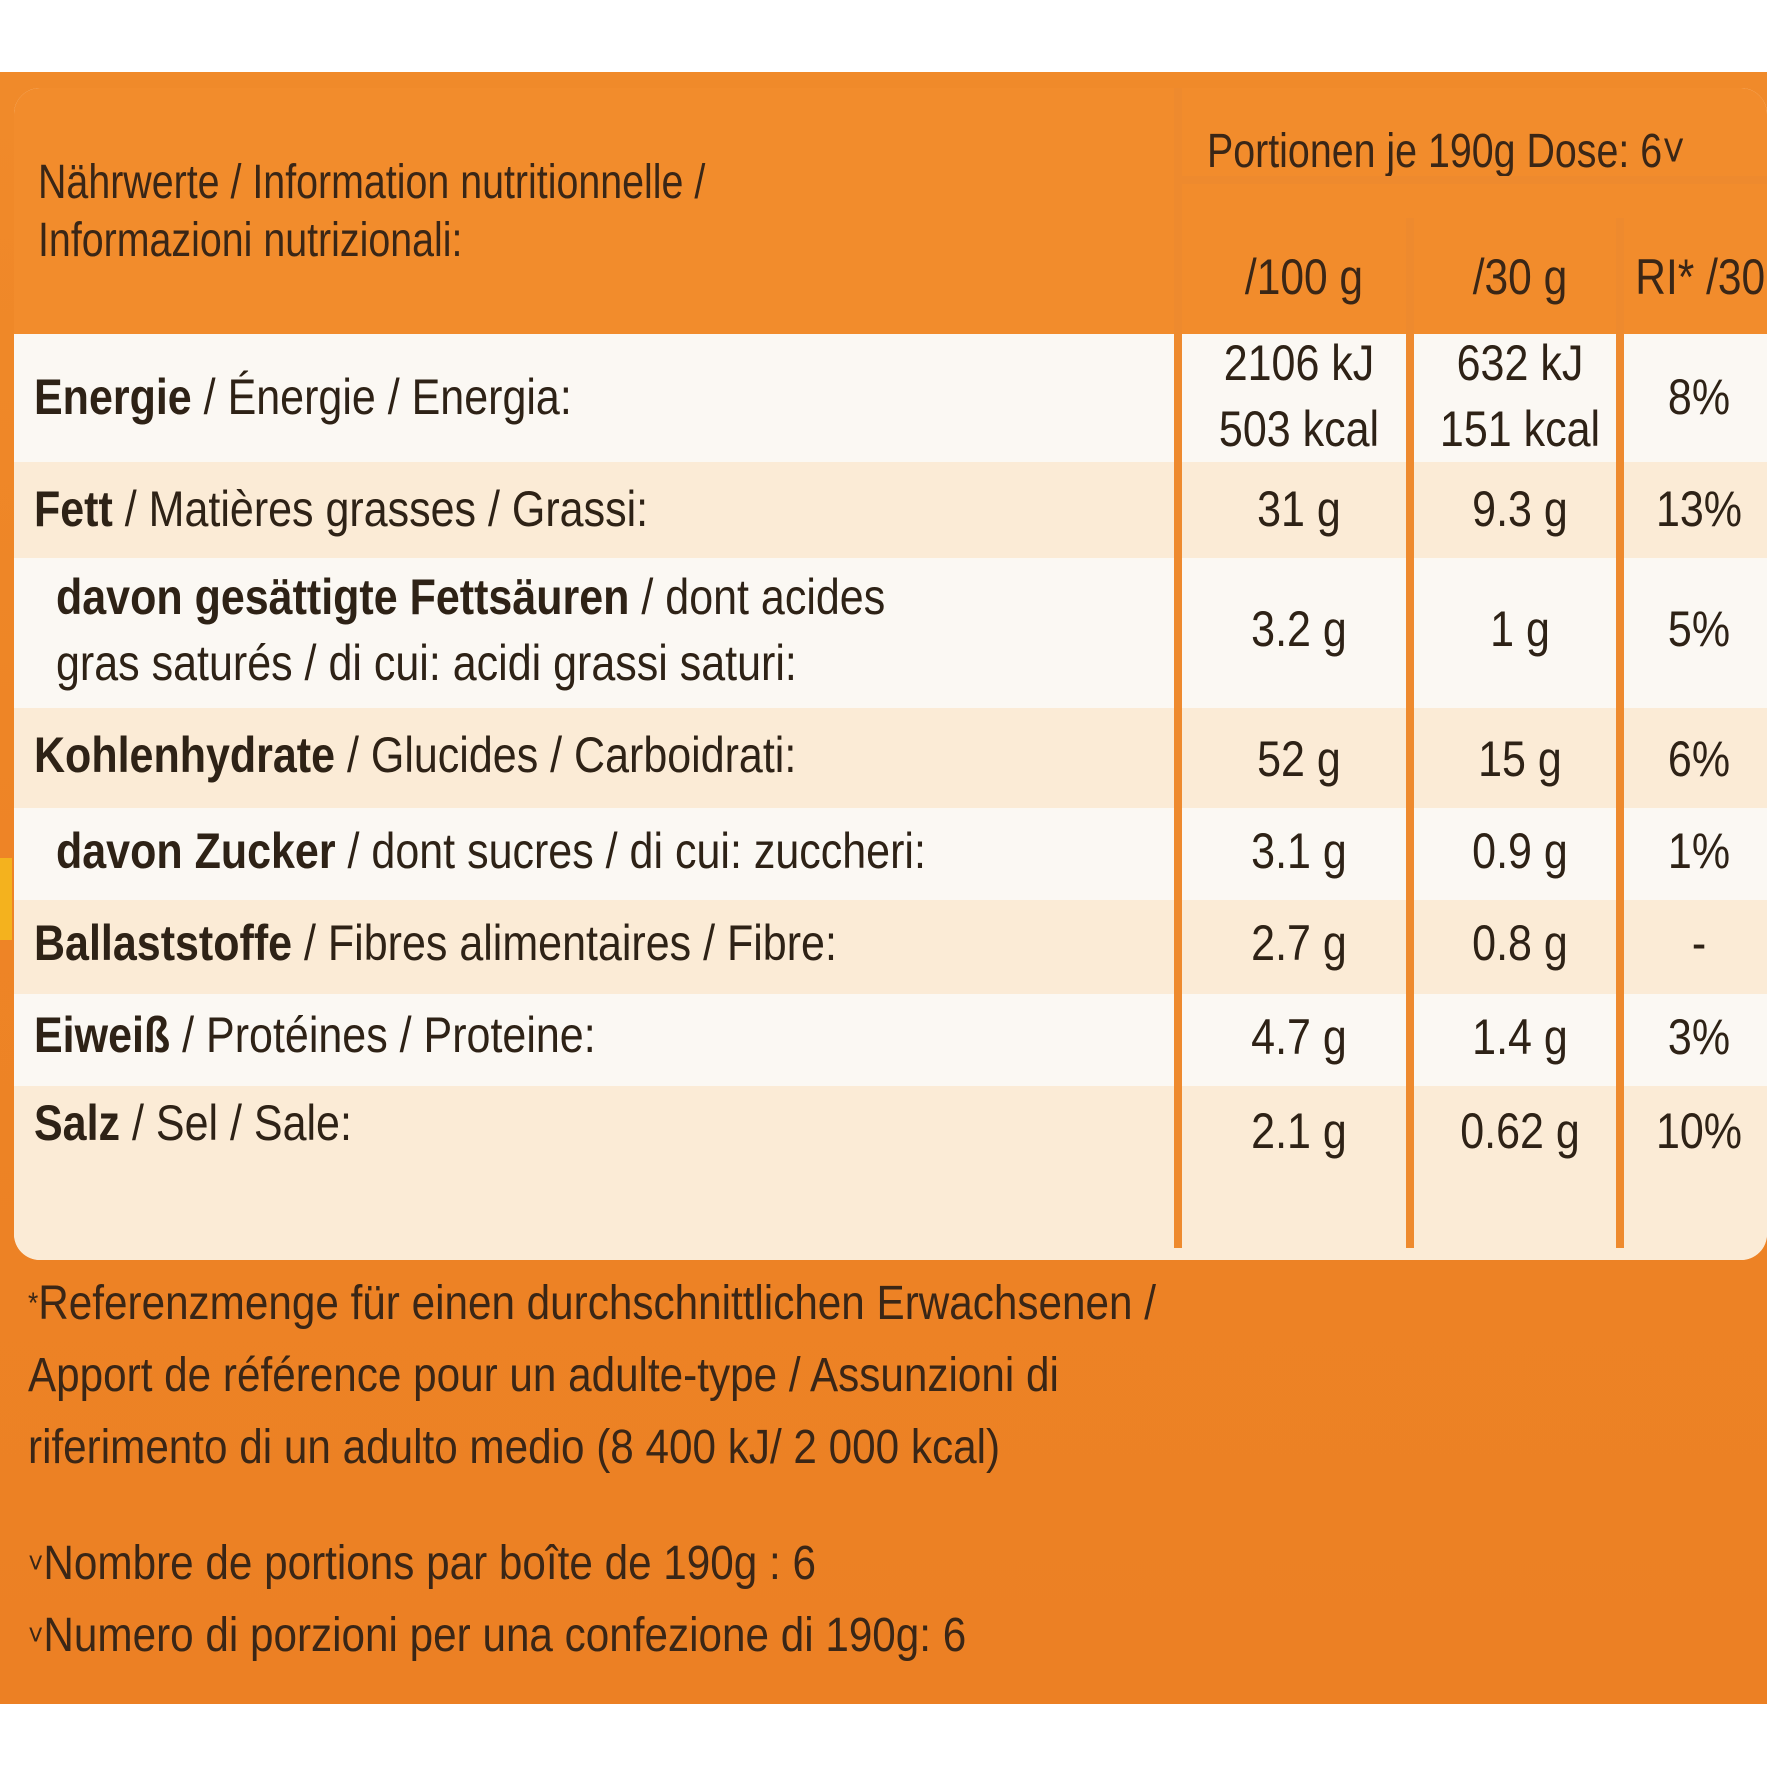 This screenshot has width=1767, height=1767. What do you see at coordinates (303, 397) in the screenshot?
I see `row-label: Energie / Énergie / Energia:` at bounding box center [303, 397].